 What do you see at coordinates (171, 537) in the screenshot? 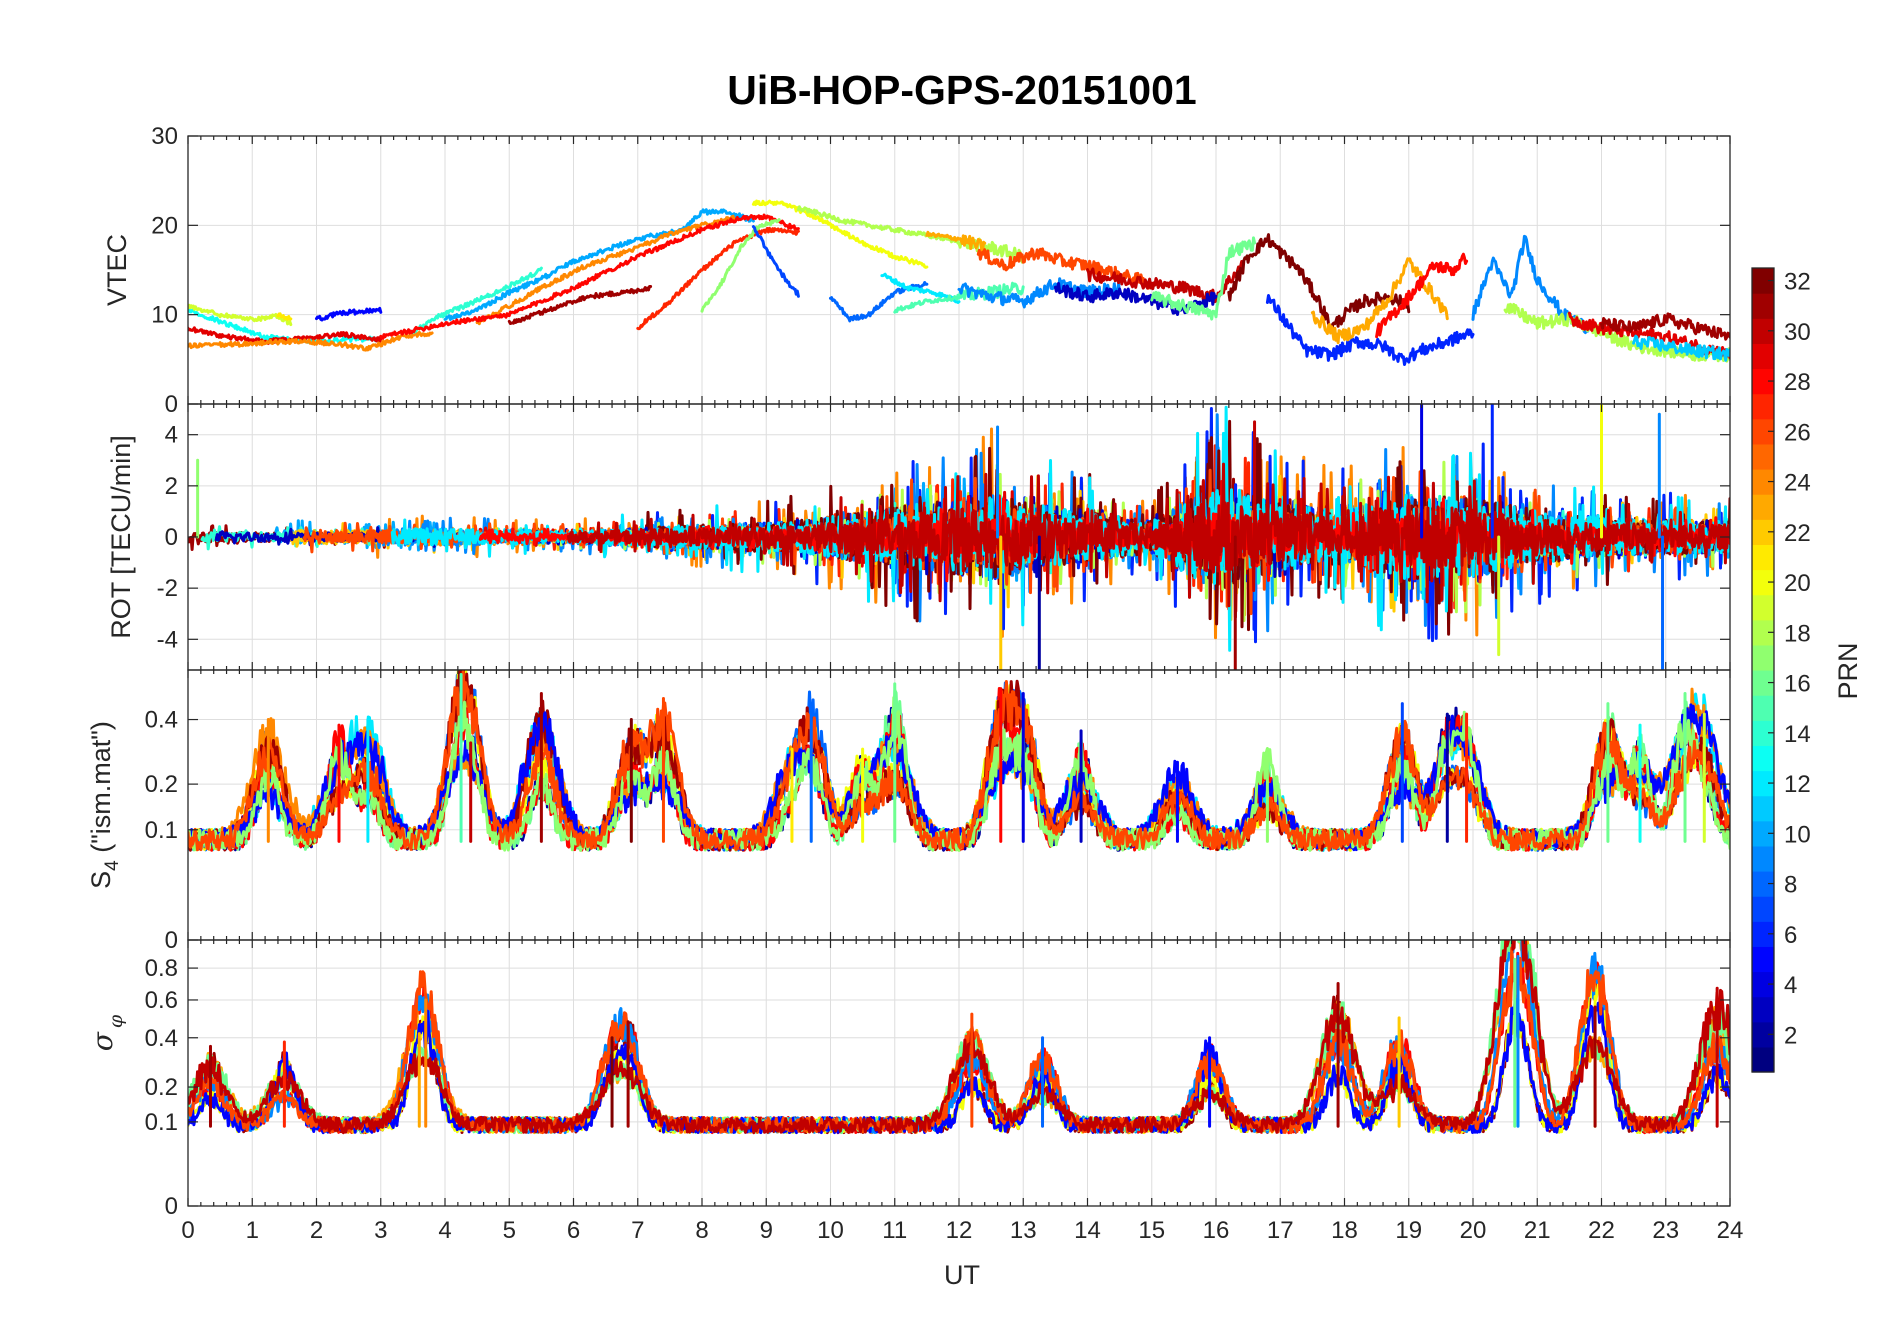
I see `y-tick-label-rot: 0` at bounding box center [171, 537].